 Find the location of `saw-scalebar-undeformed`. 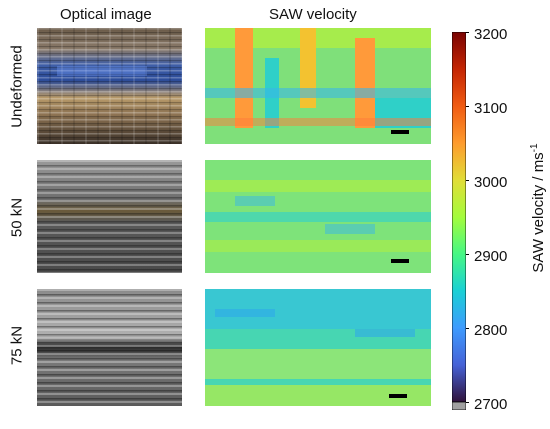

saw-scalebar-undeformed is located at coordinates (400, 132).